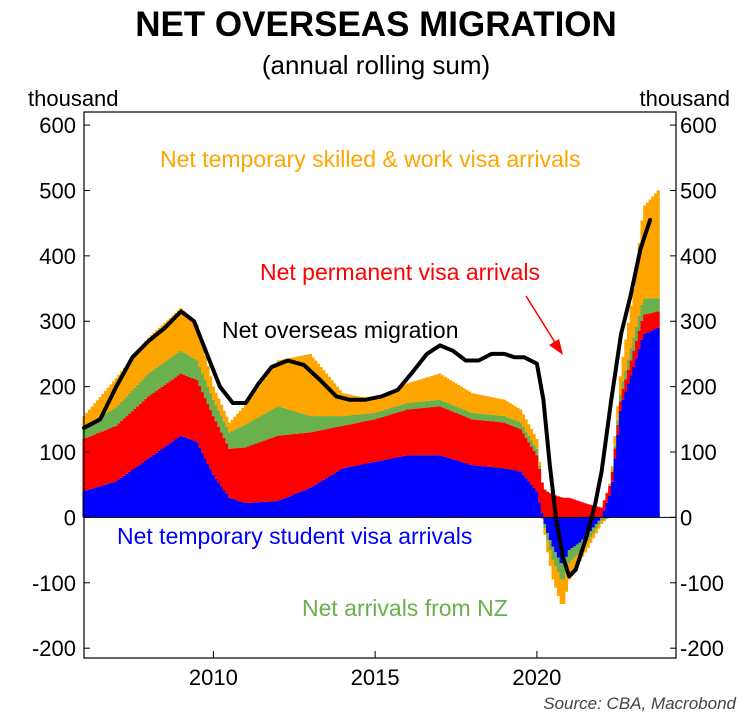 This screenshot has height=718, width=752. What do you see at coordinates (698, 321) in the screenshot?
I see `y-tick-label-right: 300` at bounding box center [698, 321].